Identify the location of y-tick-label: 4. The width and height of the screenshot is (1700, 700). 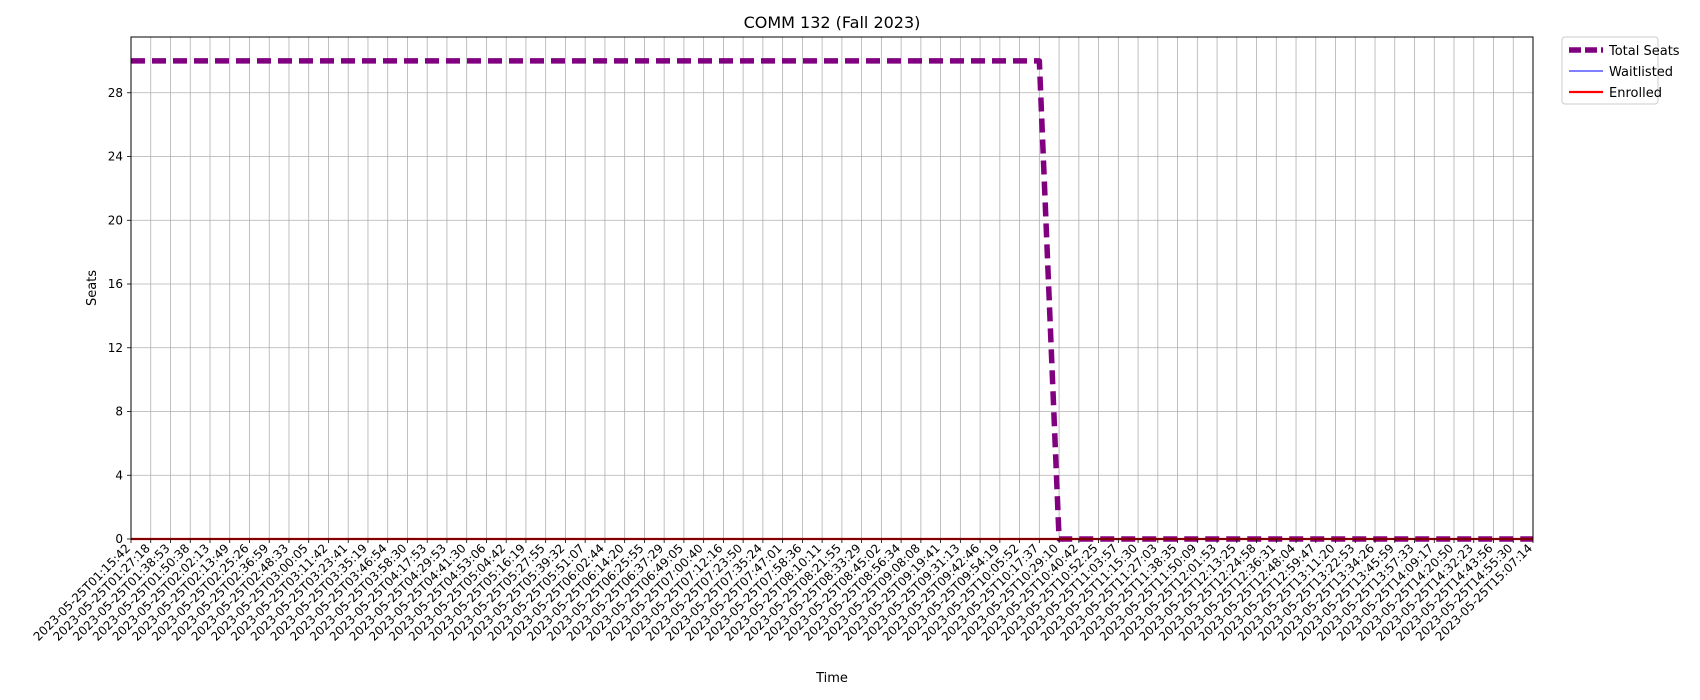
(119, 475).